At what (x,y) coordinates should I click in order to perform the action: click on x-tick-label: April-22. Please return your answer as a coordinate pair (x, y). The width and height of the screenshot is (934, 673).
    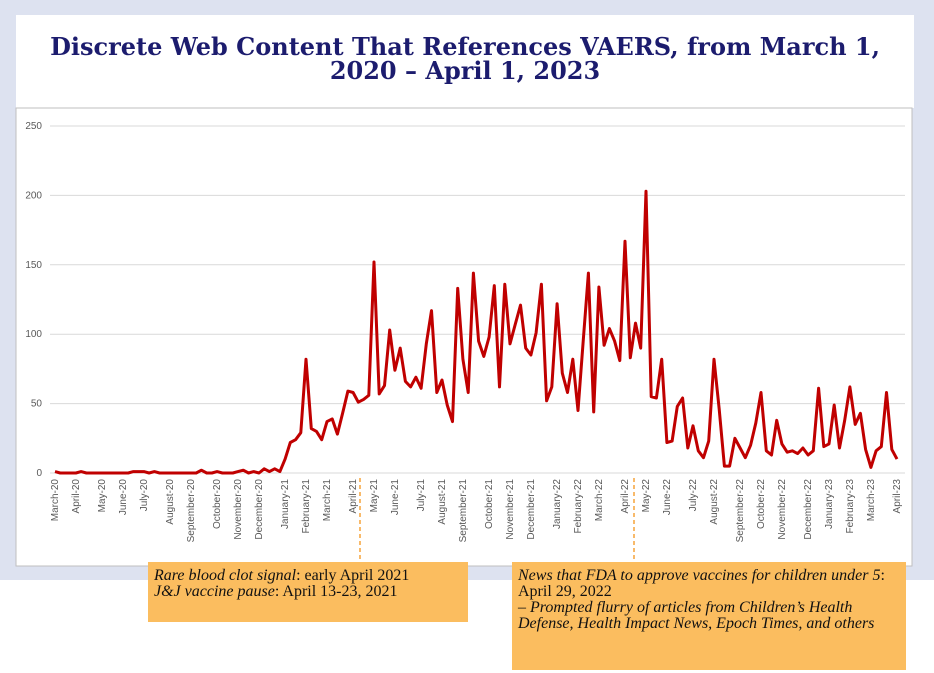
    Looking at the image, I should click on (625, 496).